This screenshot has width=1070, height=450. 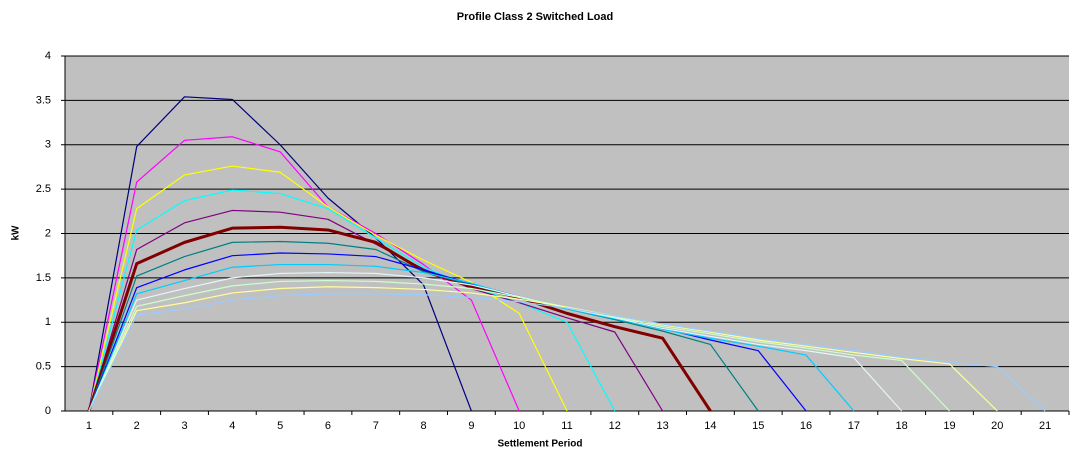 What do you see at coordinates (424, 426) in the screenshot?
I see `x-tick-label: 8` at bounding box center [424, 426].